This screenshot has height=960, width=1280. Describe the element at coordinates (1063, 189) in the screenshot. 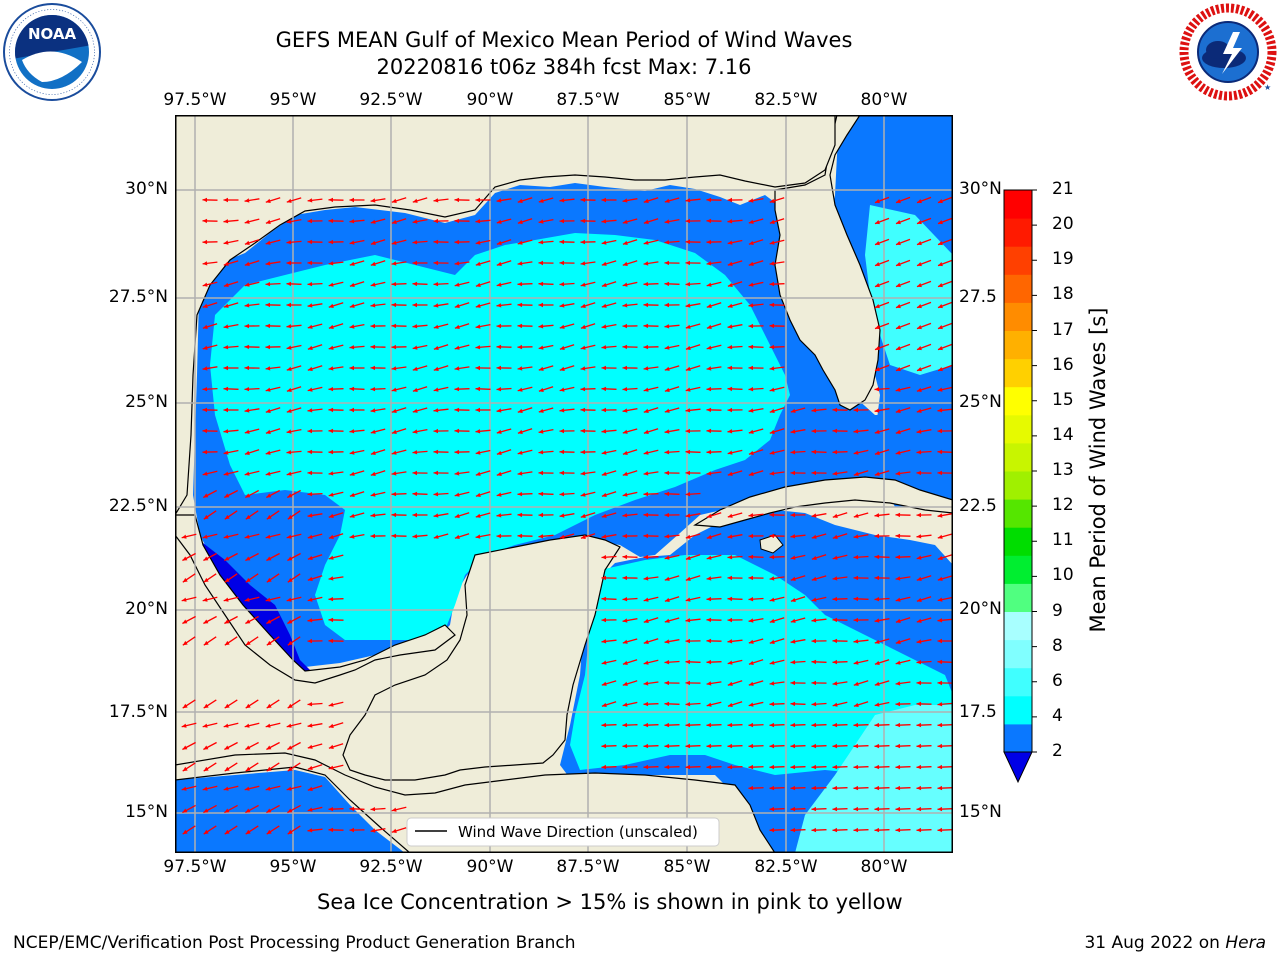

I see `colorbar-tick-label: 21` at that location.